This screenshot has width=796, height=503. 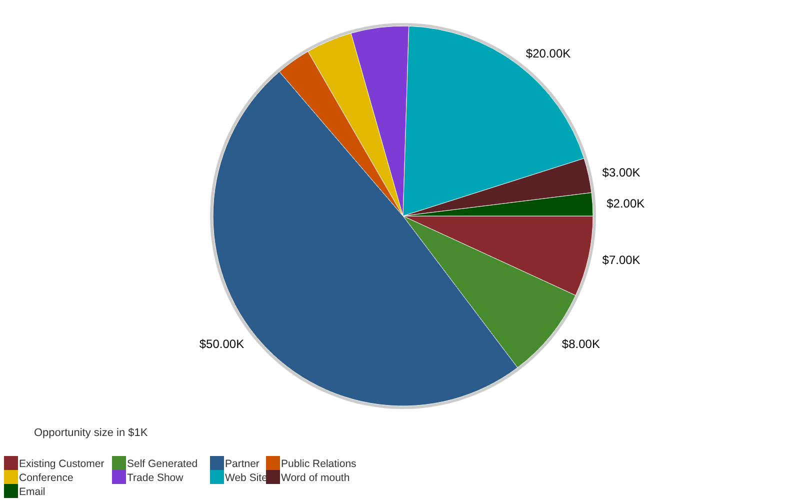 What do you see at coordinates (548, 53) in the screenshot?
I see `data-label: $20.00K` at bounding box center [548, 53].